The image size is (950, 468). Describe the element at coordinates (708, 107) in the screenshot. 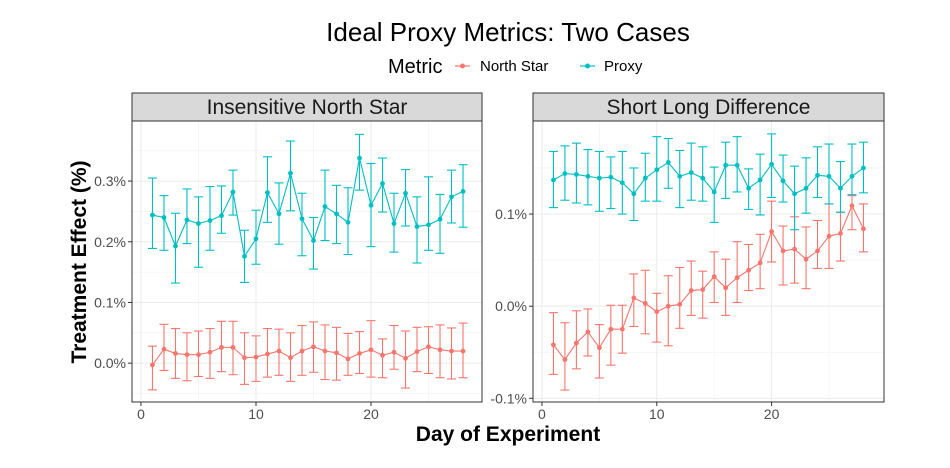

I see `panel-strip` at that location.